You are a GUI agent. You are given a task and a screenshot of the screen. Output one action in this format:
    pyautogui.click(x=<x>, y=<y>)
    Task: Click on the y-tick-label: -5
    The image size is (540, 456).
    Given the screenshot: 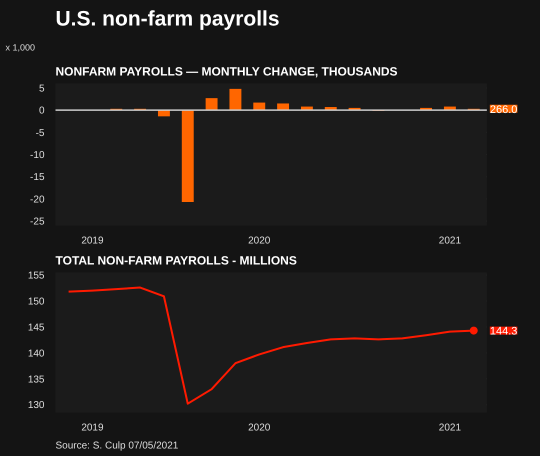 What is the action you would take?
    pyautogui.click(x=40, y=133)
    